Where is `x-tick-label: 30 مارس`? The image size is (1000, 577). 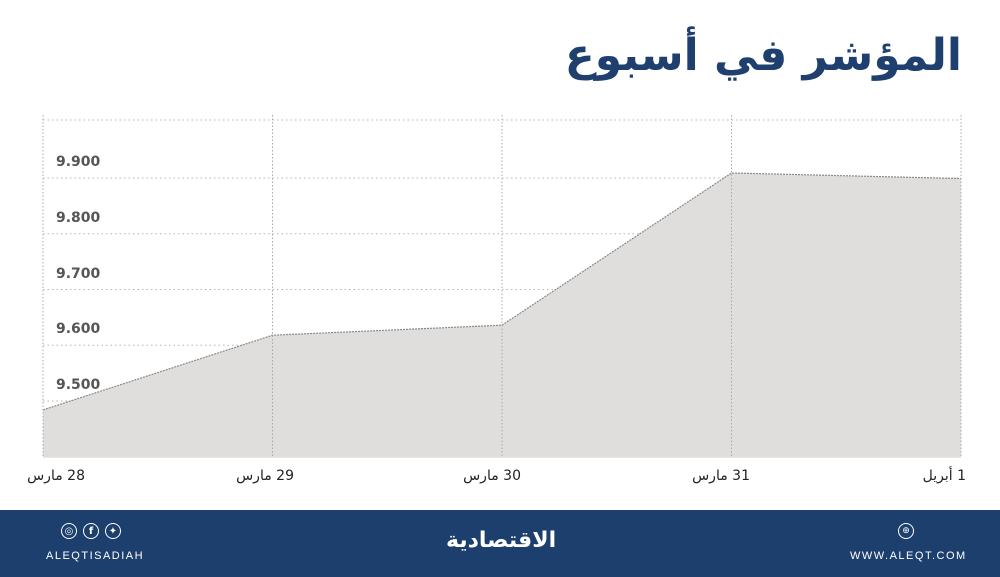 x-tick-label: 30 مارس is located at coordinates (492, 476).